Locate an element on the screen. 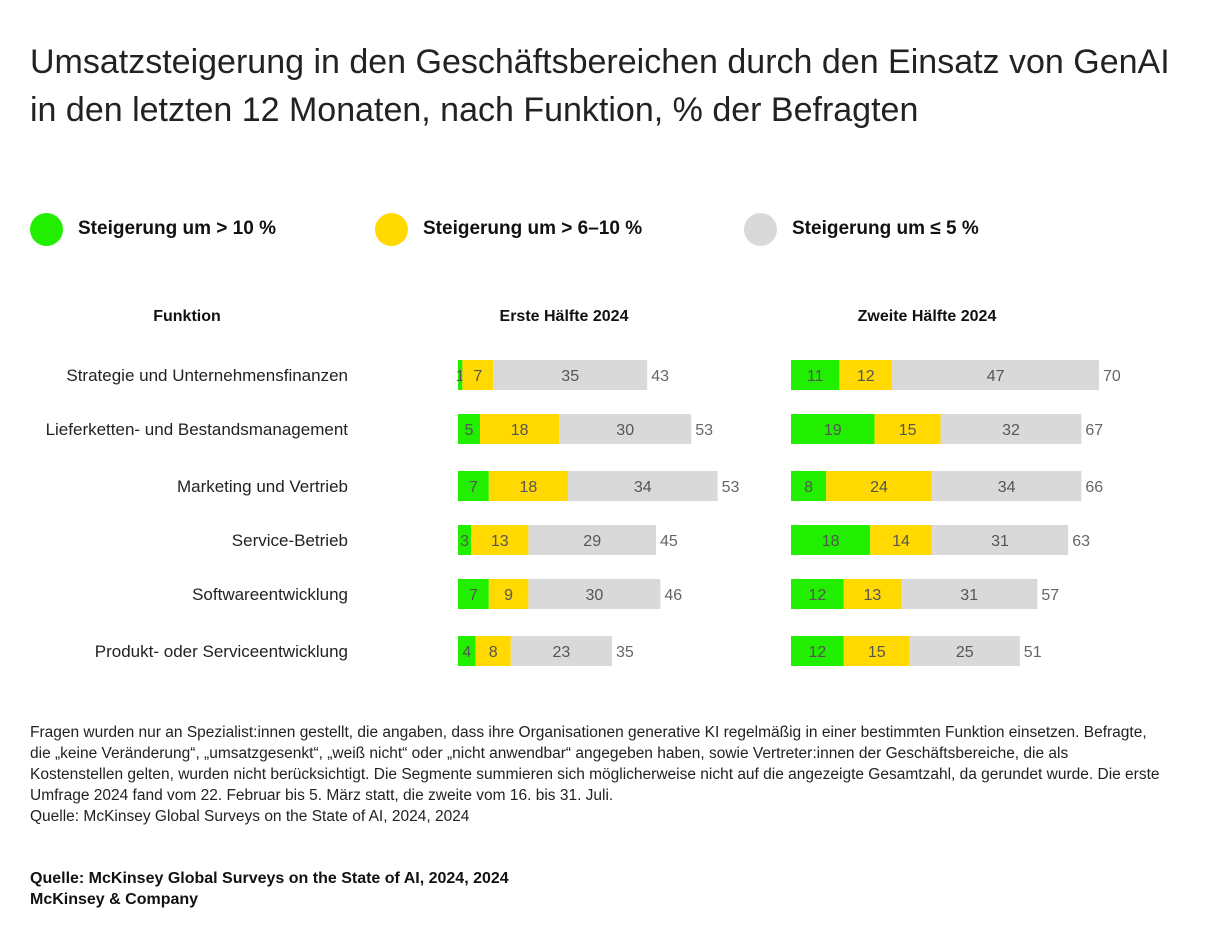  column-header-first-half: Erste Hälfte 2024 is located at coordinates (564, 316).